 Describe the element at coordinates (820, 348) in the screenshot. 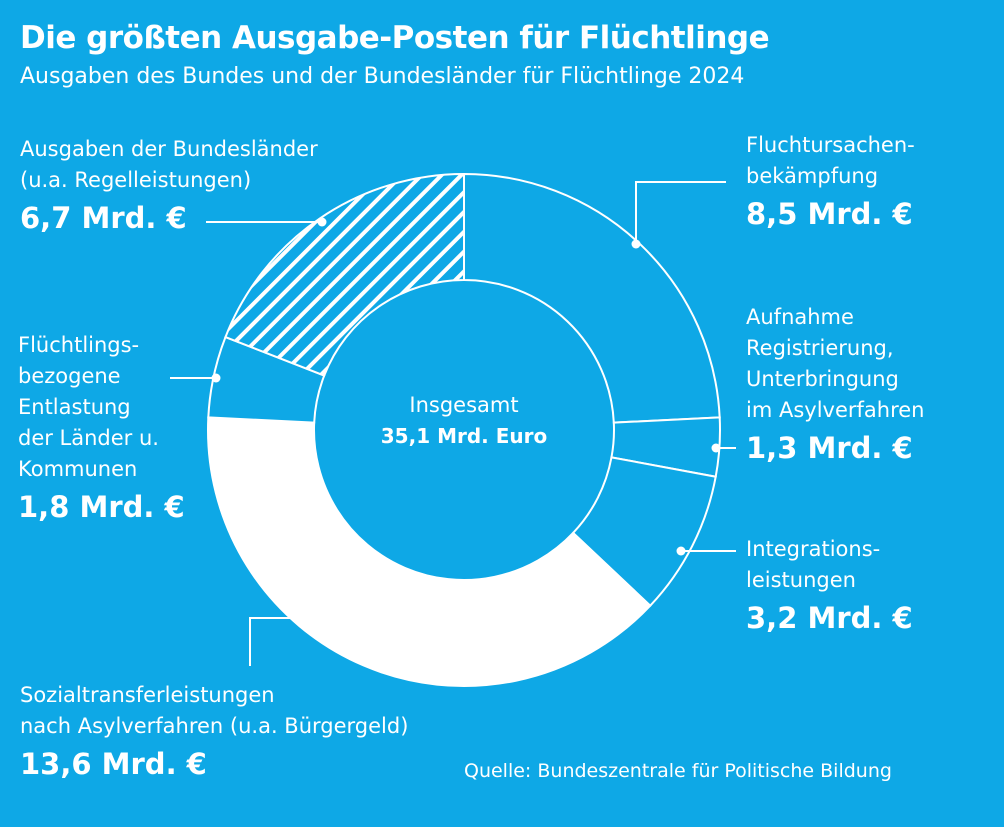

I see `label-line: Registrierung,` at that location.